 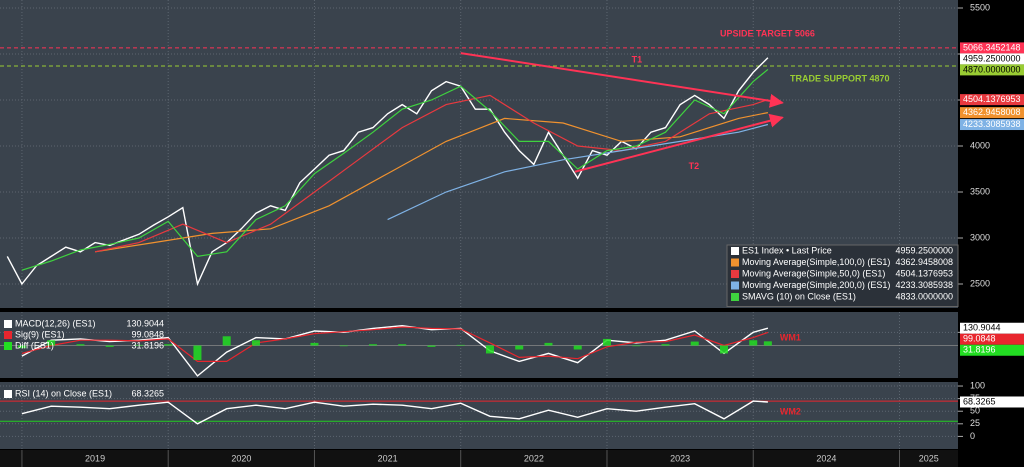 I want to click on value-tag-label: 4959.2500000, so click(x=992, y=58).